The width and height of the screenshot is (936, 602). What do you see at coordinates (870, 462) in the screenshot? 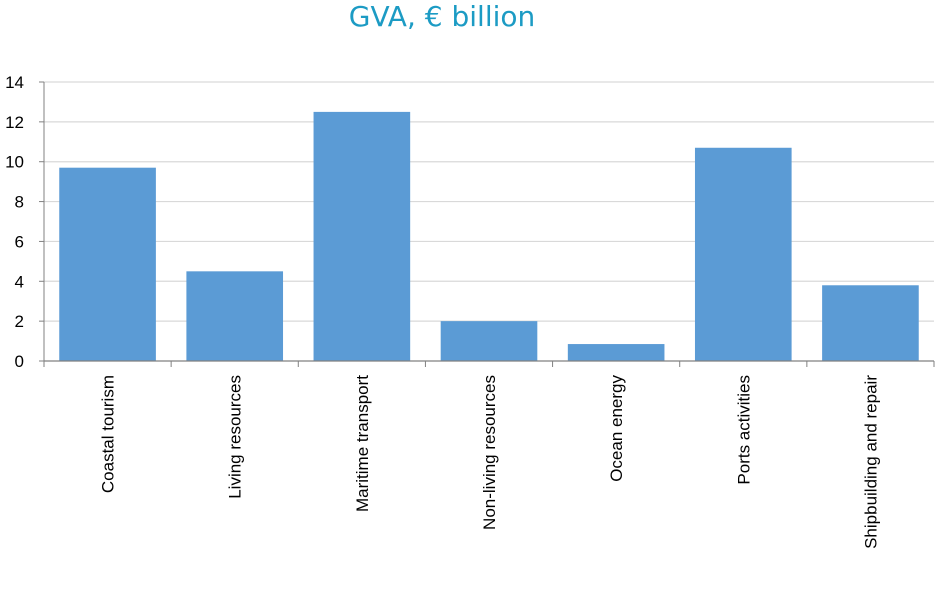
I see `x-category-label: Shipbuilding and repair` at bounding box center [870, 462].